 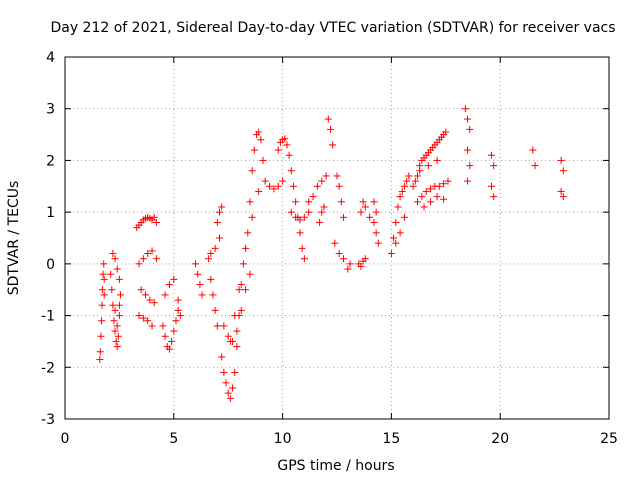 I want to click on y-tick-labels: -3 -2 -1 0 1 2 3 4, so click(x=48, y=239).